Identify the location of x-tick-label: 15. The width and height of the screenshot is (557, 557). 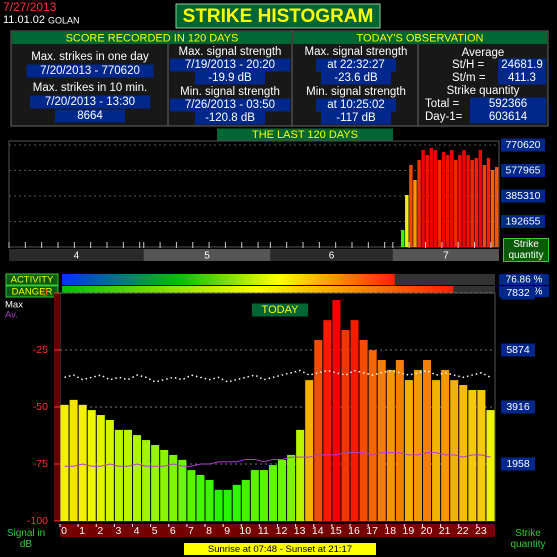
(336, 531).